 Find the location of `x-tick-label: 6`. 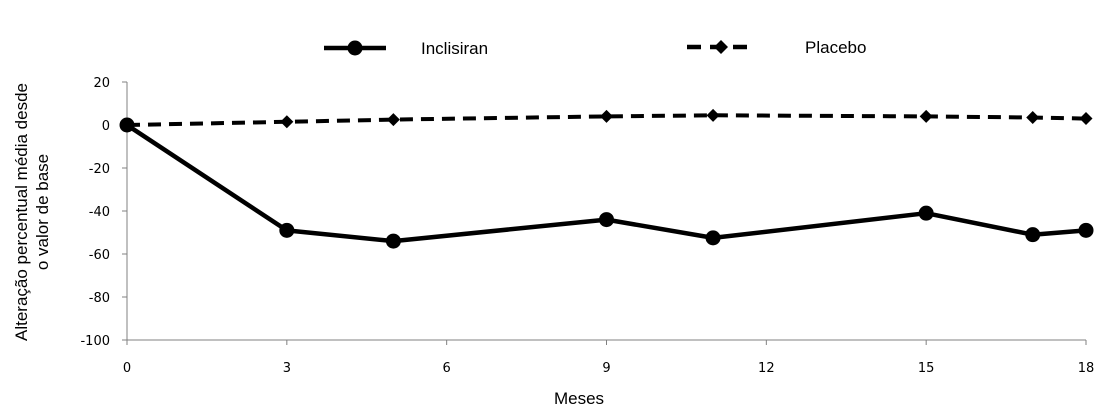

x-tick-label: 6 is located at coordinates (447, 368).